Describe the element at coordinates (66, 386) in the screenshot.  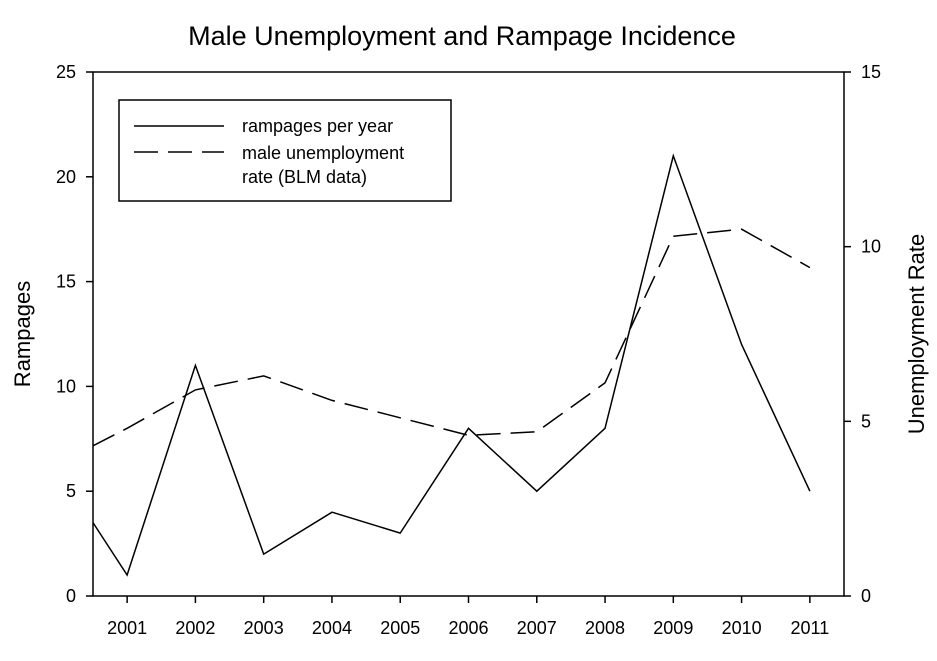
I see `y-tick-label: 10` at that location.